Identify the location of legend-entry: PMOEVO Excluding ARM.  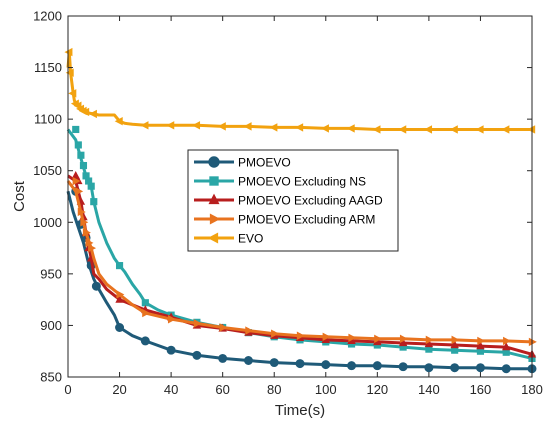
(284, 220).